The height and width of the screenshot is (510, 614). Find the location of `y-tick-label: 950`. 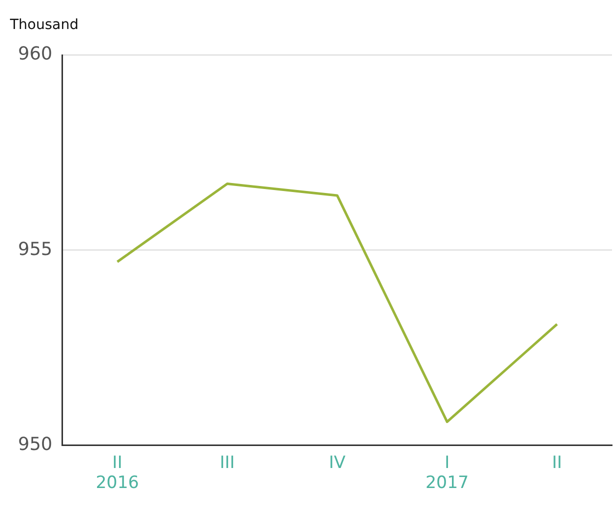

y-tick-label: 950 is located at coordinates (35, 444).